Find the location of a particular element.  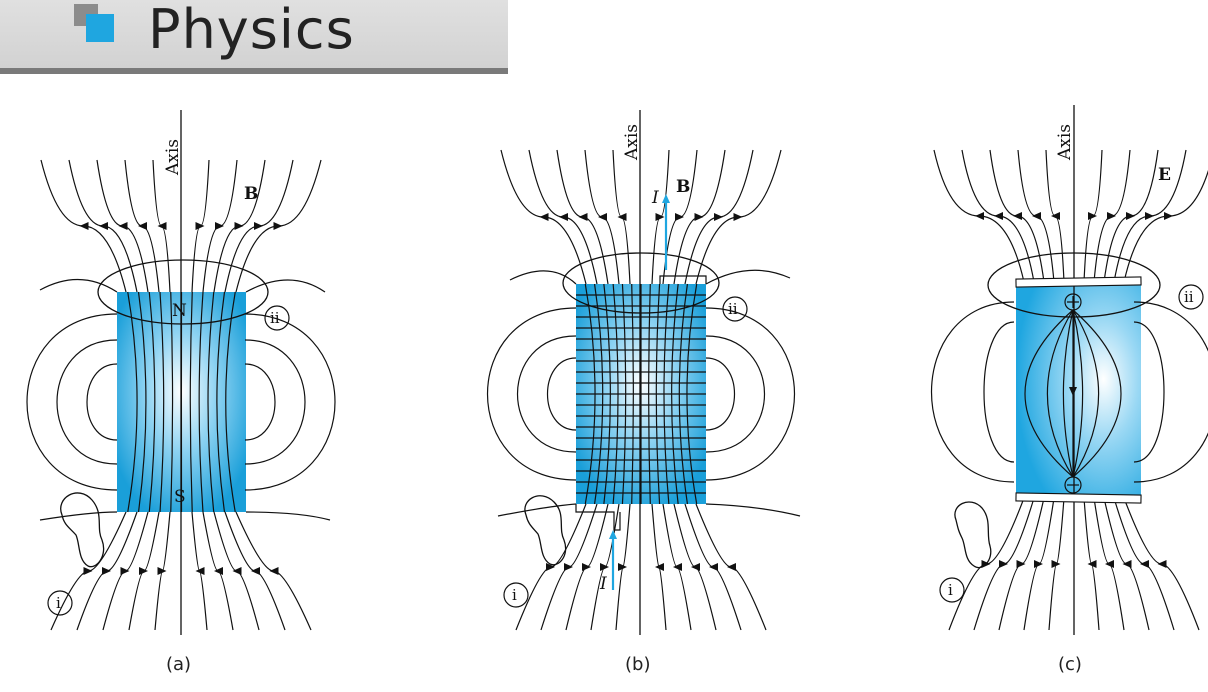

plus-sign is located at coordinates (1073, 302).